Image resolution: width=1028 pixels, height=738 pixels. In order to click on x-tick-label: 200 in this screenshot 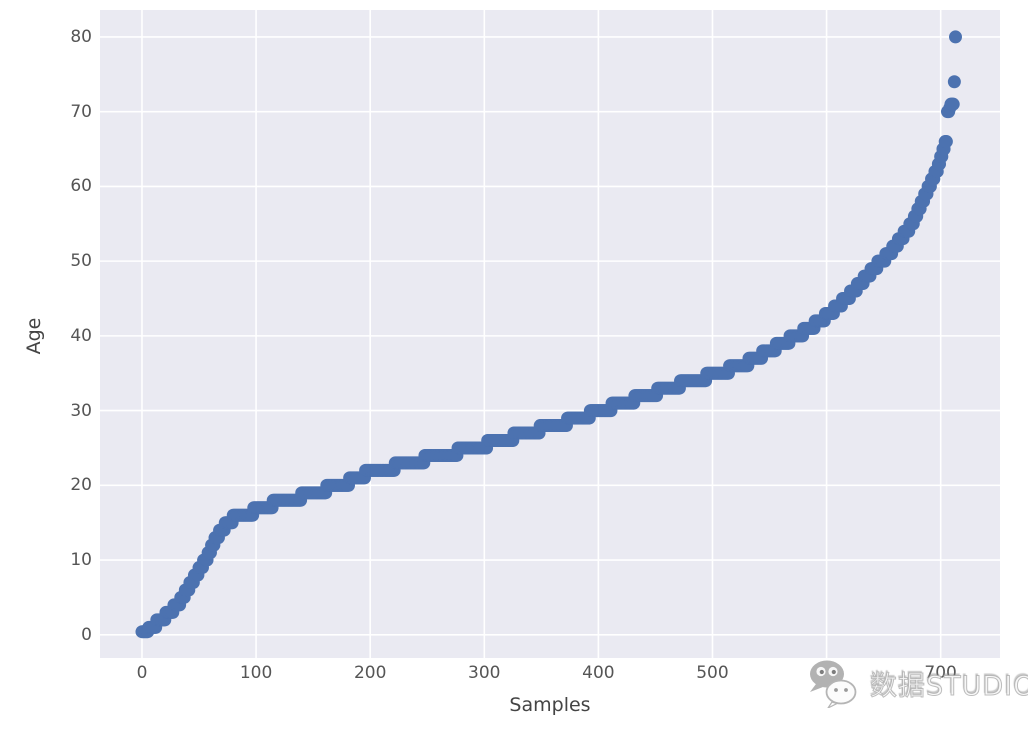, I will do `click(370, 673)`.